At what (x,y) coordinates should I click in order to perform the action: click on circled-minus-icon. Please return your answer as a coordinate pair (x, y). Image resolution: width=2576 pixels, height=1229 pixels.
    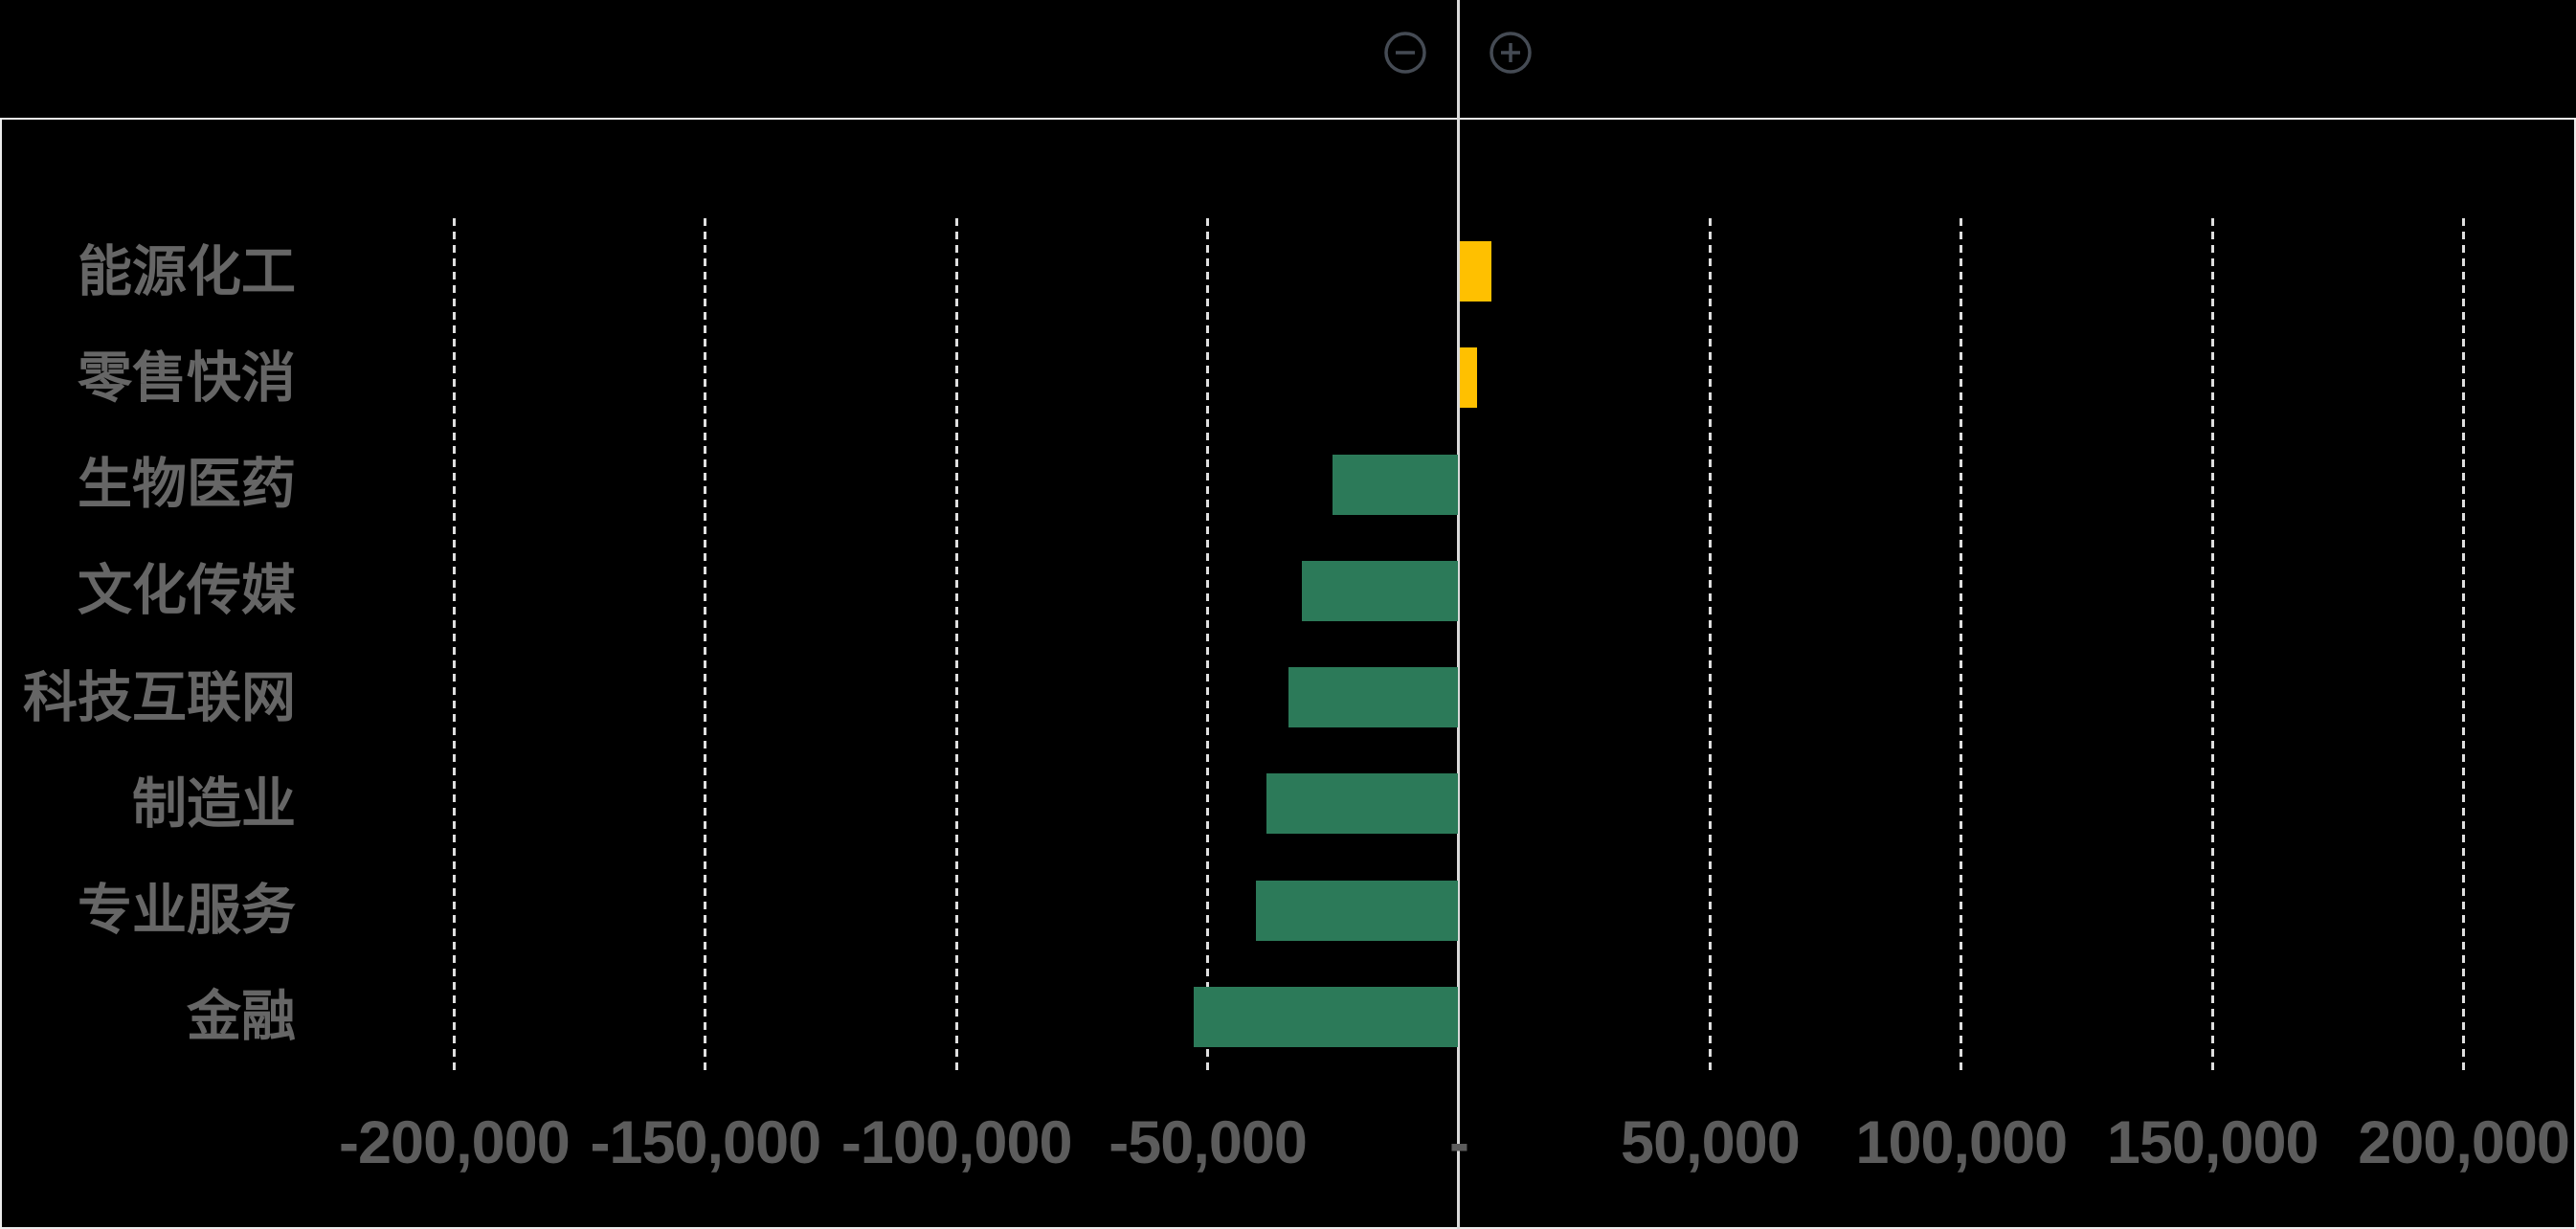
    Looking at the image, I should click on (1405, 53).